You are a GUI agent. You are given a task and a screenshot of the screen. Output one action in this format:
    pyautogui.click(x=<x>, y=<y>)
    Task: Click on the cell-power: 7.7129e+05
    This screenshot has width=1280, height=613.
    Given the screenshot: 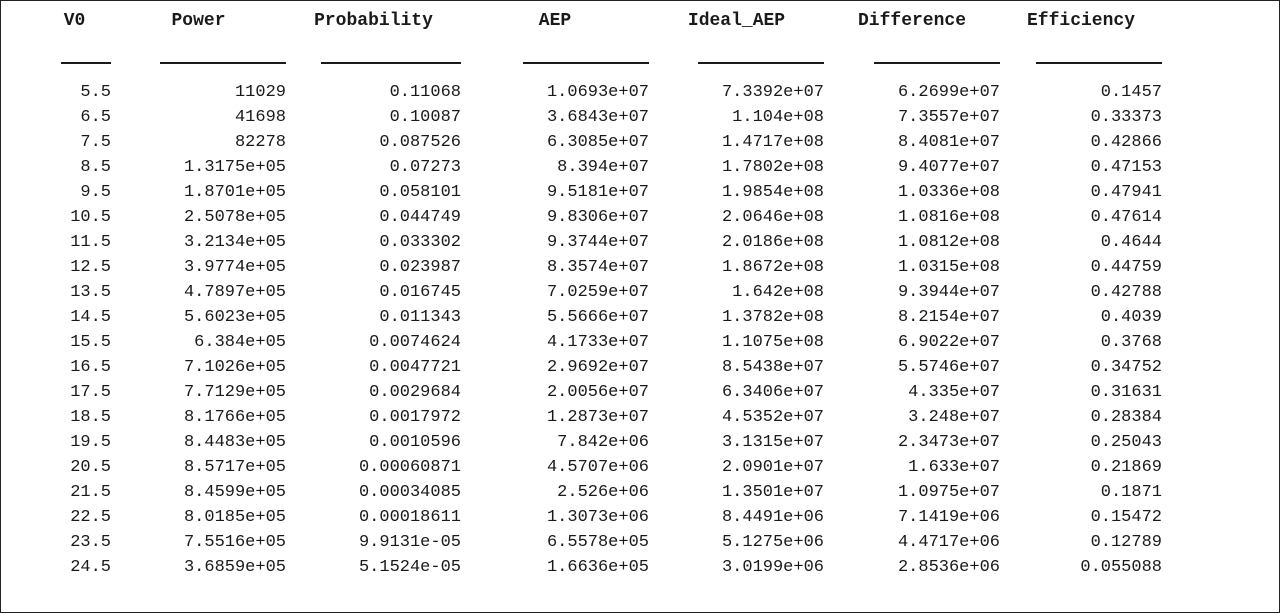 What is the action you would take?
    pyautogui.click(x=234, y=392)
    